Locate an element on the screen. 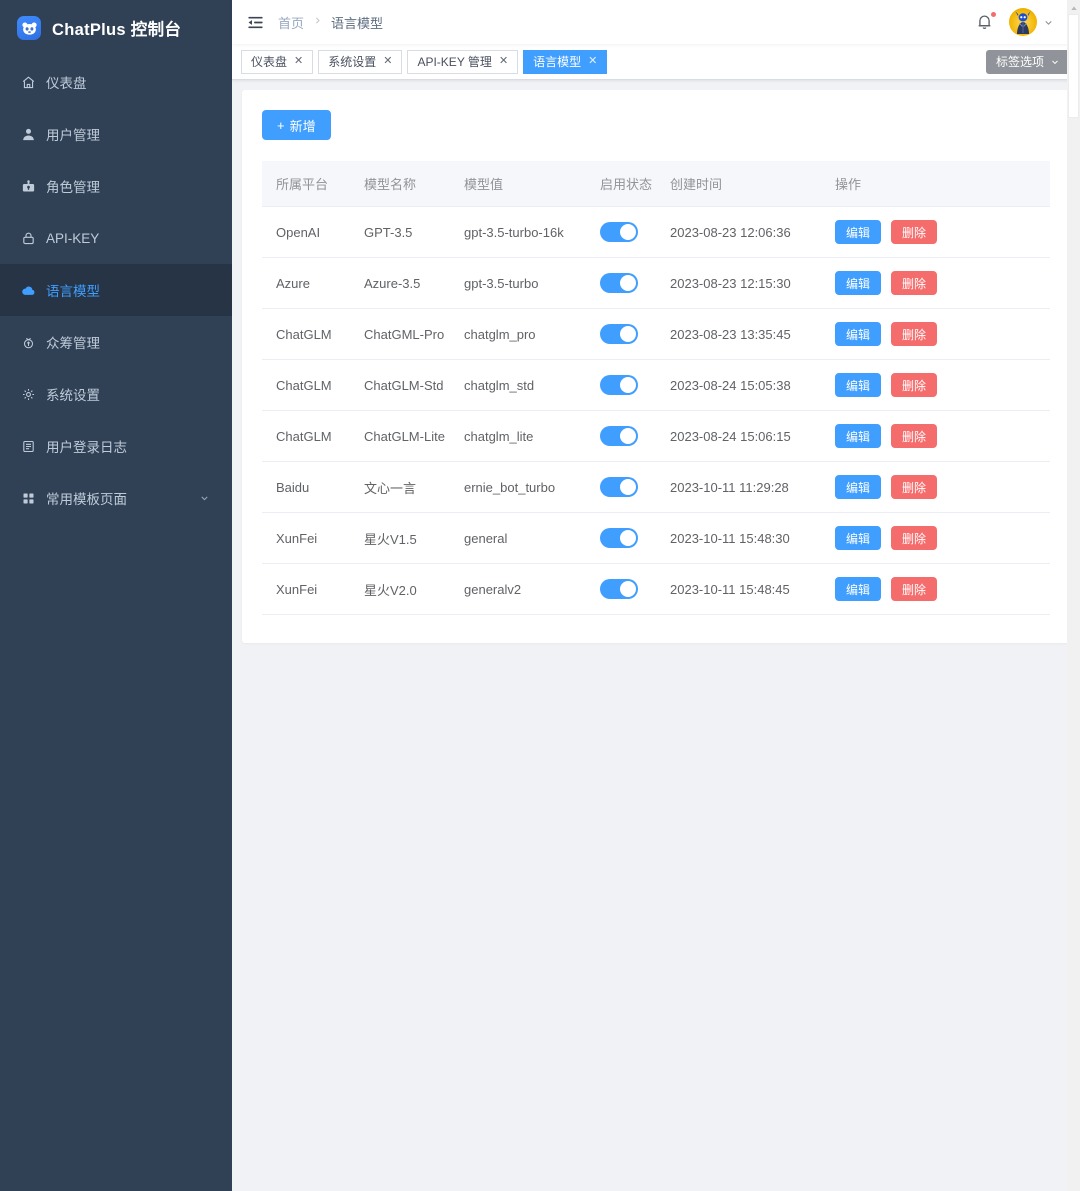 This screenshot has width=1080, height=1191. sidebar-item-label: 用户登录日志 is located at coordinates (86, 447).